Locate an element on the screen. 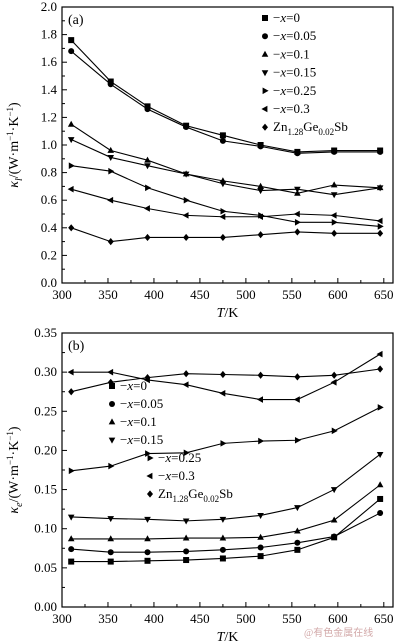 This screenshot has width=400, height=641. y-tick-label: 0.30 is located at coordinates (45, 371).